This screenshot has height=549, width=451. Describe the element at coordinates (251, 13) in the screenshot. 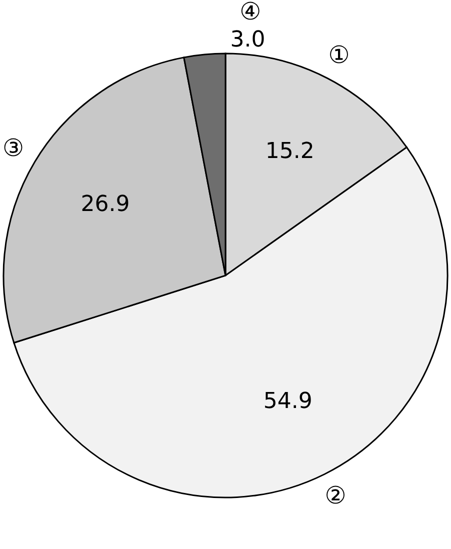

I see `slice-label: ④` at that location.